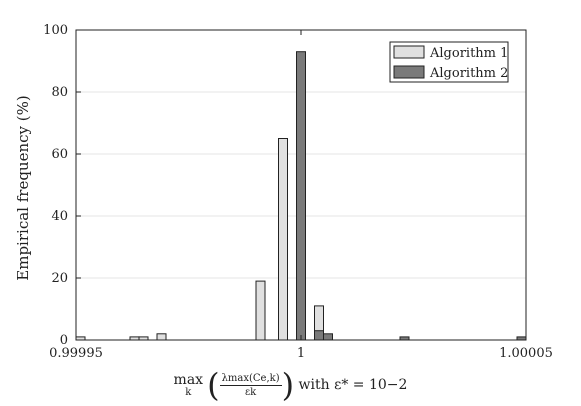 The height and width of the screenshot is (406, 581). Describe the element at coordinates (76, 353) in the screenshot. I see `x-tick-label: 0.99995` at that location.